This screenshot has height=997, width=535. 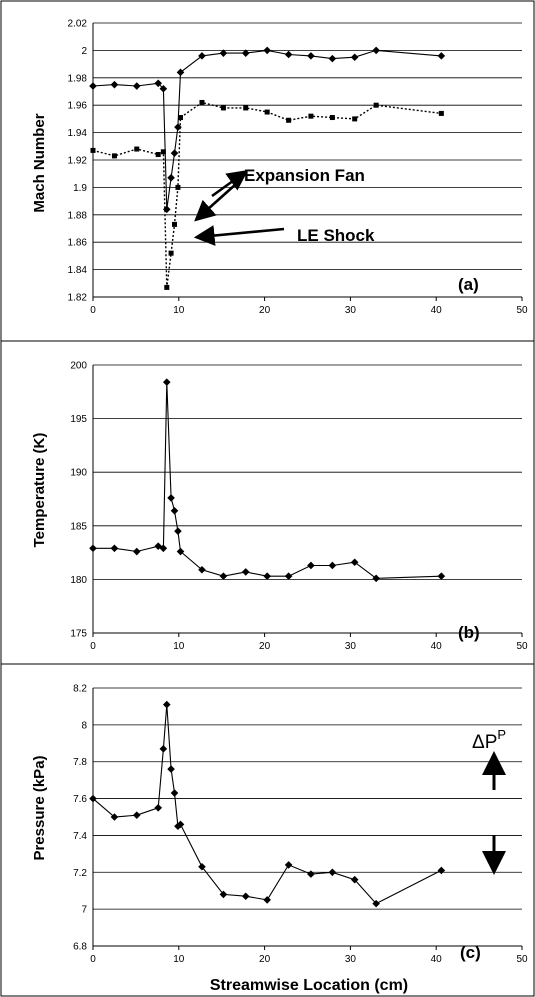 What do you see at coordinates (78, 78) in the screenshot?
I see `panel-a-ytick-label: 1.98` at bounding box center [78, 78].